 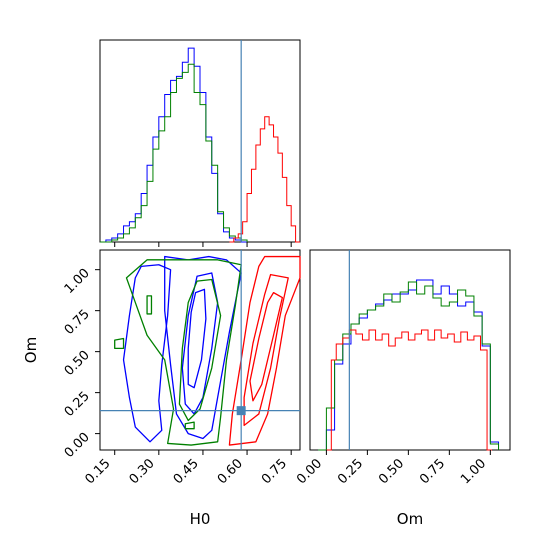 What do you see at coordinates (309, 471) in the screenshot?
I see `om-xtick-tick-label: 0.00` at bounding box center [309, 471].